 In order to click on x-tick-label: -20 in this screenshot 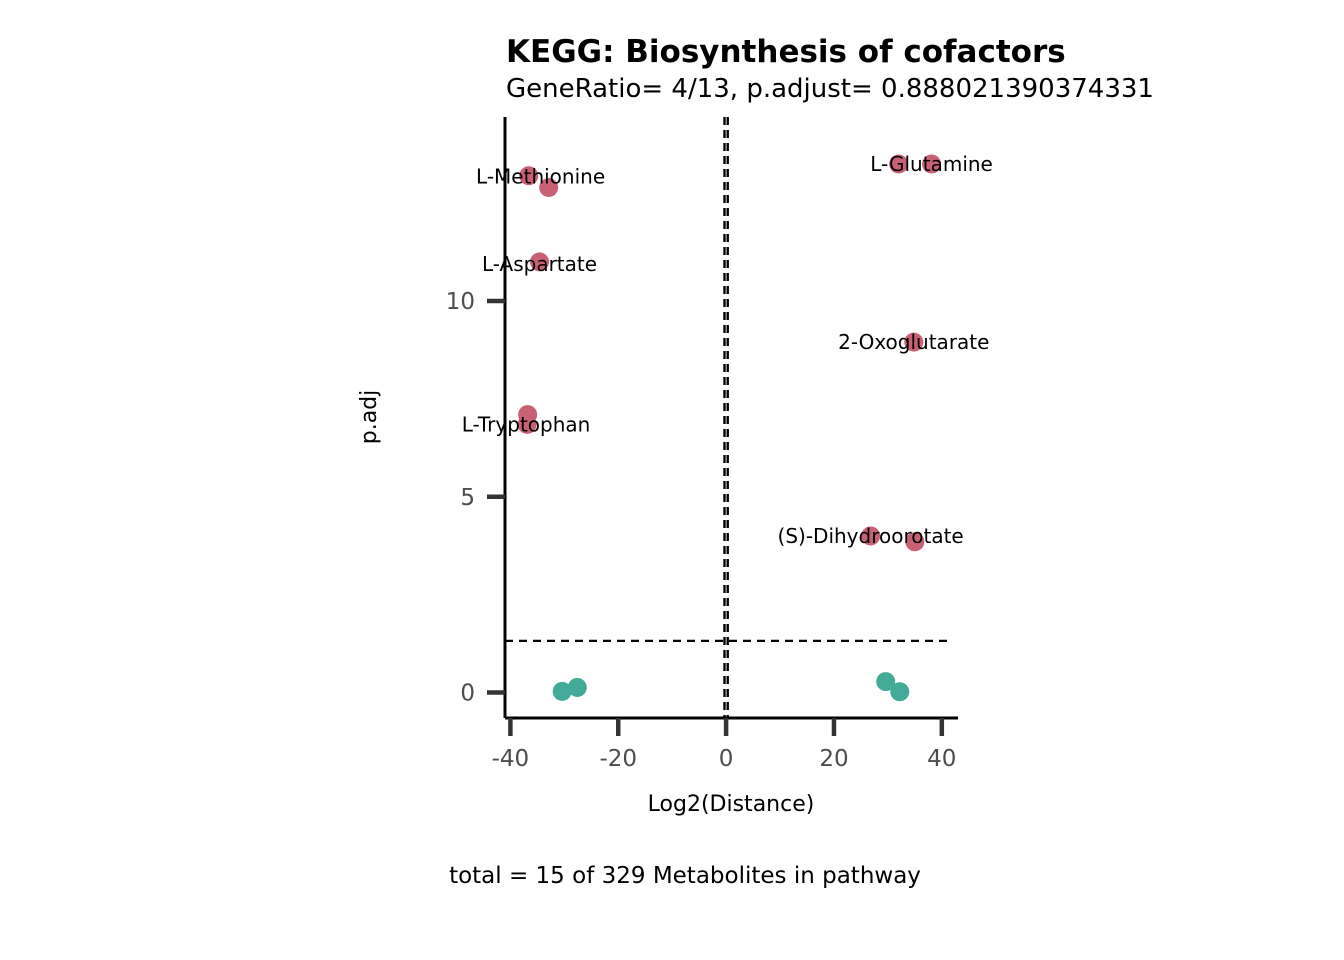, I will do `click(618, 759)`.